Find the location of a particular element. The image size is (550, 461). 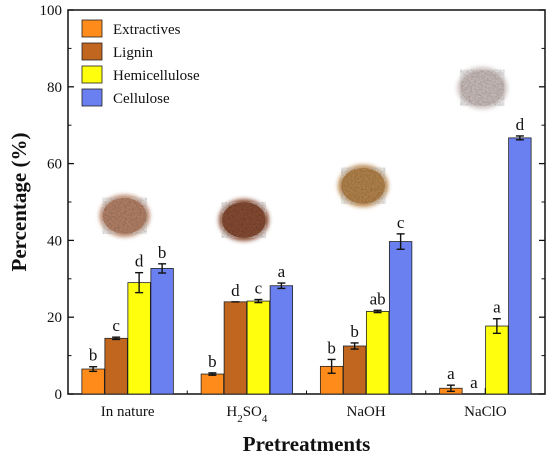

x-axis-title: Pretreatments is located at coordinates (307, 444).